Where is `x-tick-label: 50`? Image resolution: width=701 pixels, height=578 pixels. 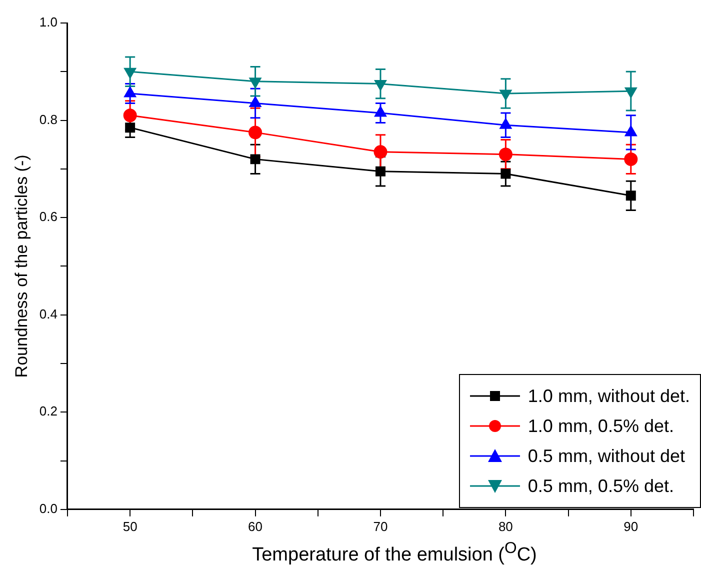
x-tick-label: 50 is located at coordinates (130, 526).